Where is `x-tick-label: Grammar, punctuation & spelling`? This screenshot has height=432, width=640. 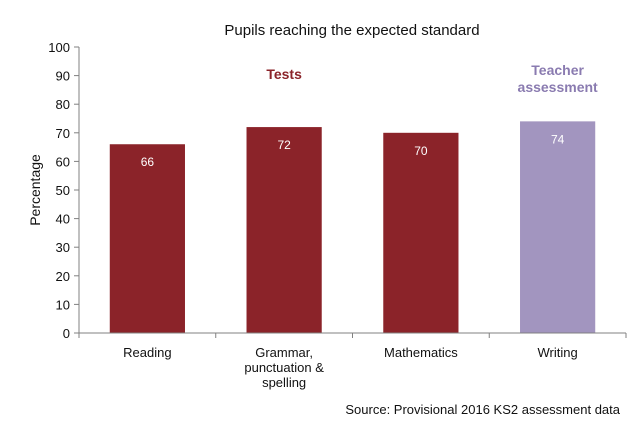 x-tick-label: Grammar, punctuation & spelling is located at coordinates (284, 367).